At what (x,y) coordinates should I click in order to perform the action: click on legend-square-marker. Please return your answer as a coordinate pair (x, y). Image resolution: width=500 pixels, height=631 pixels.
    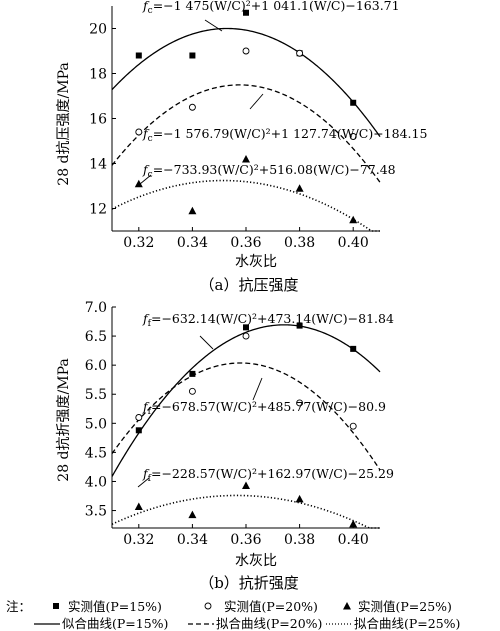
    Looking at the image, I should click on (56, 606).